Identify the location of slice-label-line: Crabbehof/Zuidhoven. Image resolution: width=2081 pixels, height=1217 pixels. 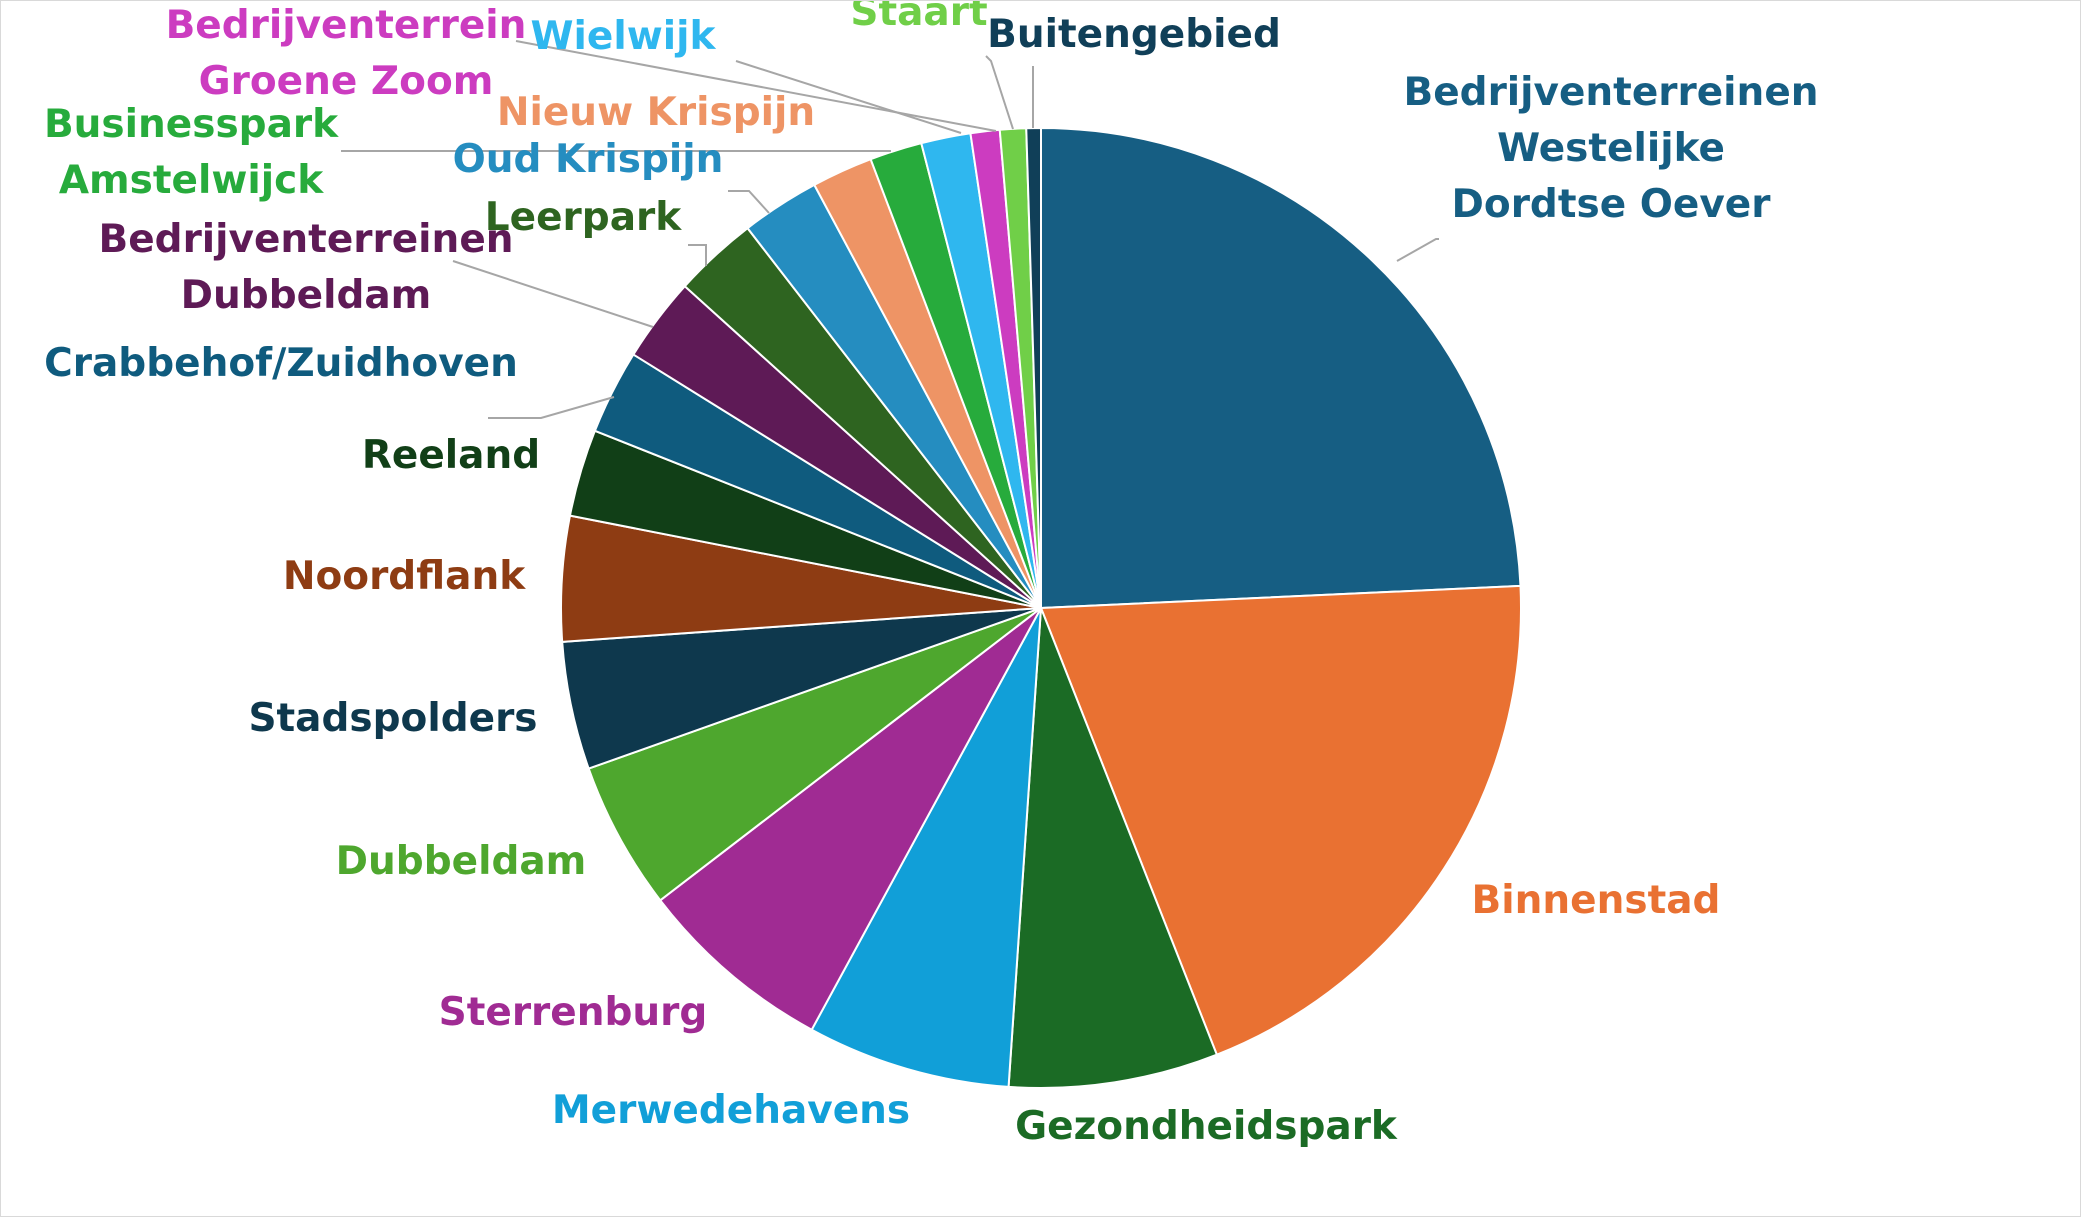
(281, 363).